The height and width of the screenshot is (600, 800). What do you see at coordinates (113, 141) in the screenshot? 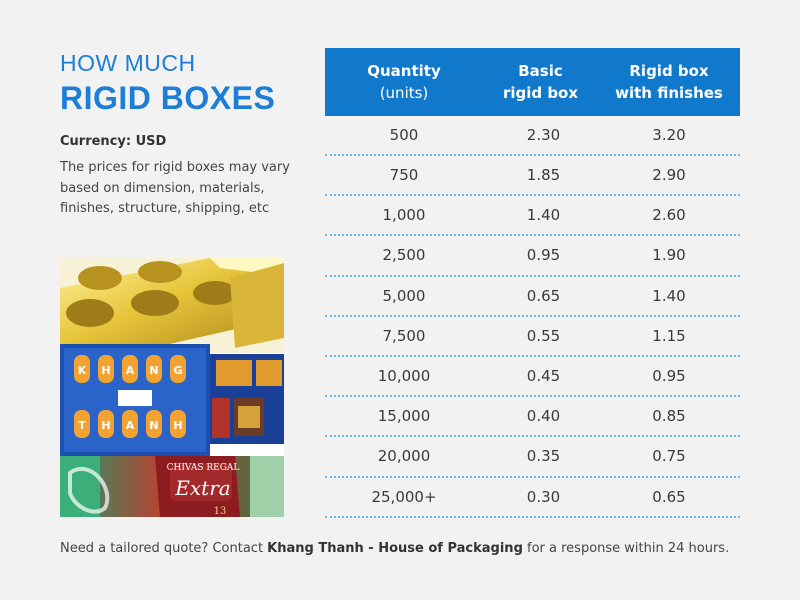
I see `currency-label: Currency: USD` at bounding box center [113, 141].